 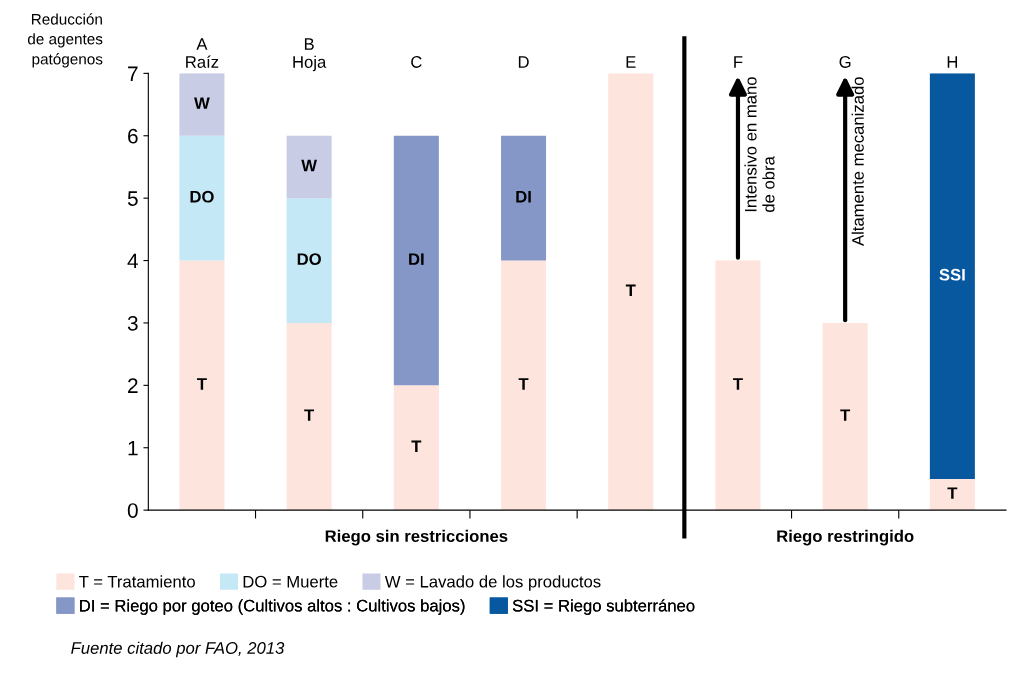 I want to click on x-tick-label: E, so click(x=631, y=62).